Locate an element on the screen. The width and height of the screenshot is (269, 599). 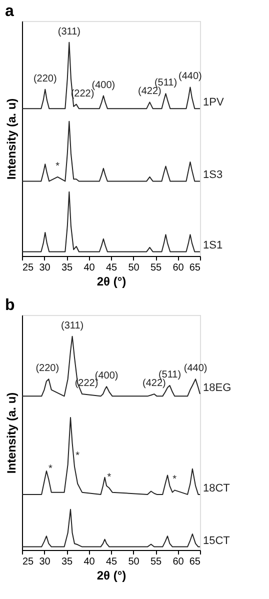
chart-title: b is located at coordinates (10, 305).